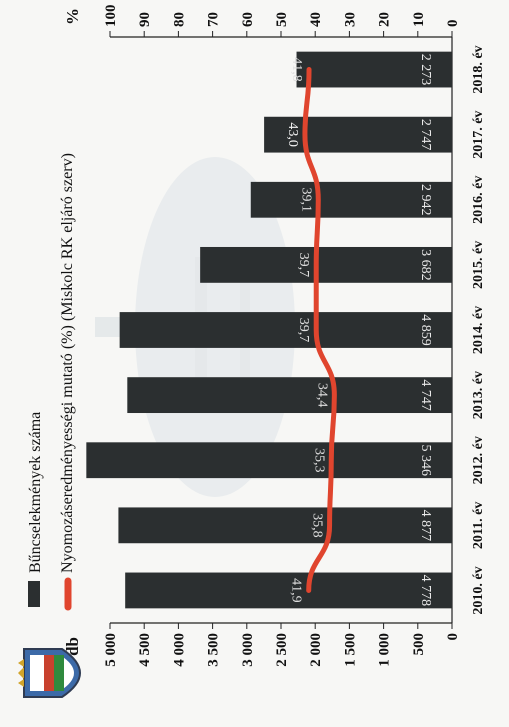 Image resolution: width=509 pixels, height=727 pixels. Describe the element at coordinates (425, 526) in the screenshot. I see `bar-value-label: 4 877` at that location.